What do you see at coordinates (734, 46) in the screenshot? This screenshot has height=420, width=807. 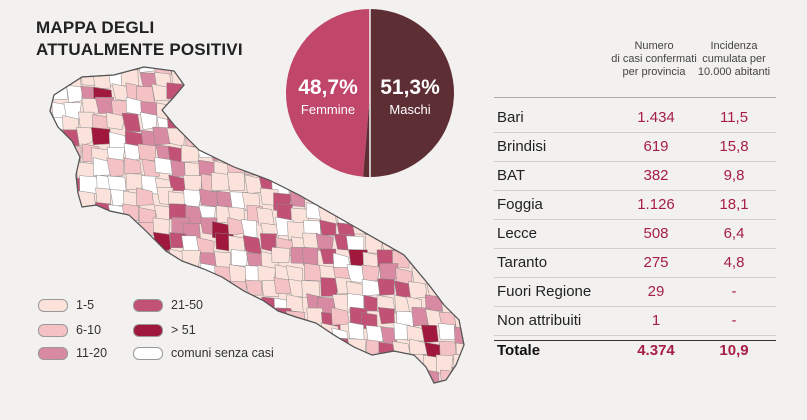 I see `header-incidence-line: Incidenza` at bounding box center [734, 46].